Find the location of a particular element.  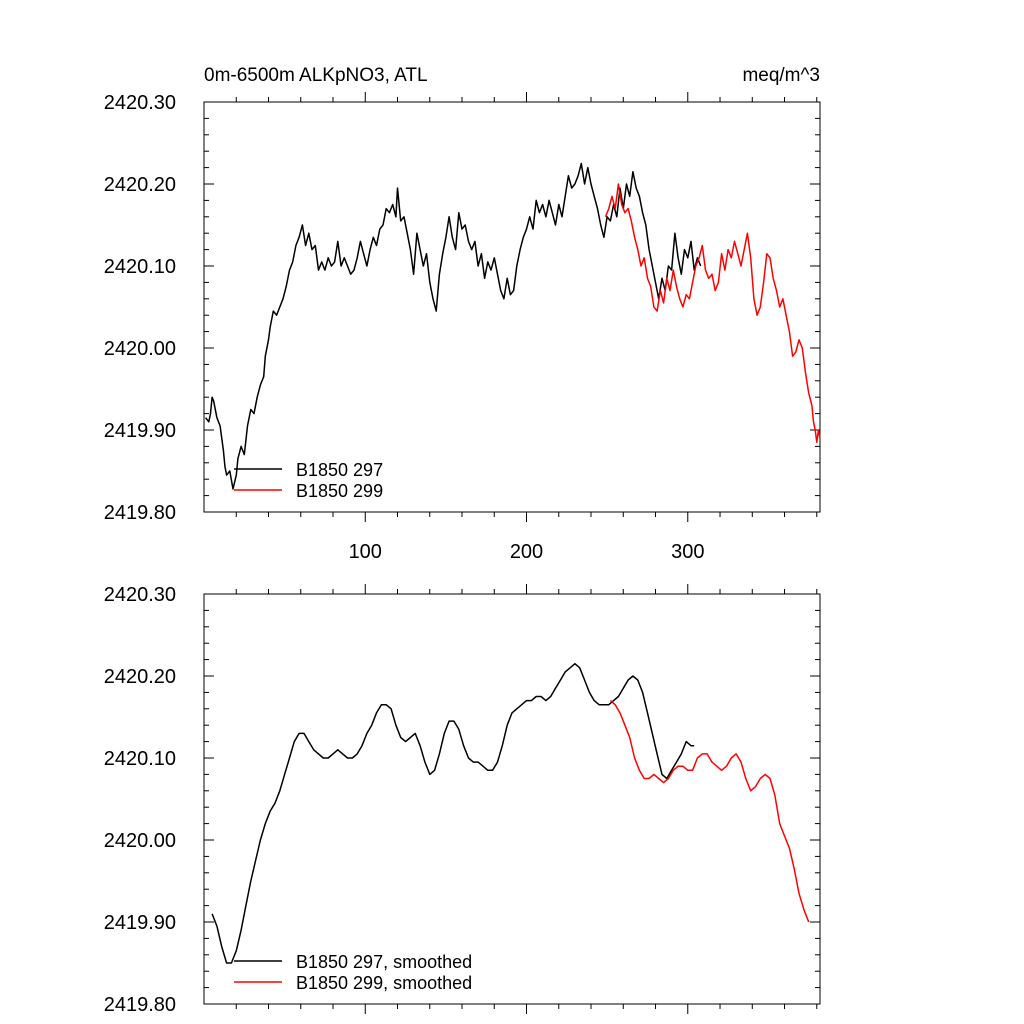

top-legend-label-1: B1850 297 is located at coordinates (339, 470).